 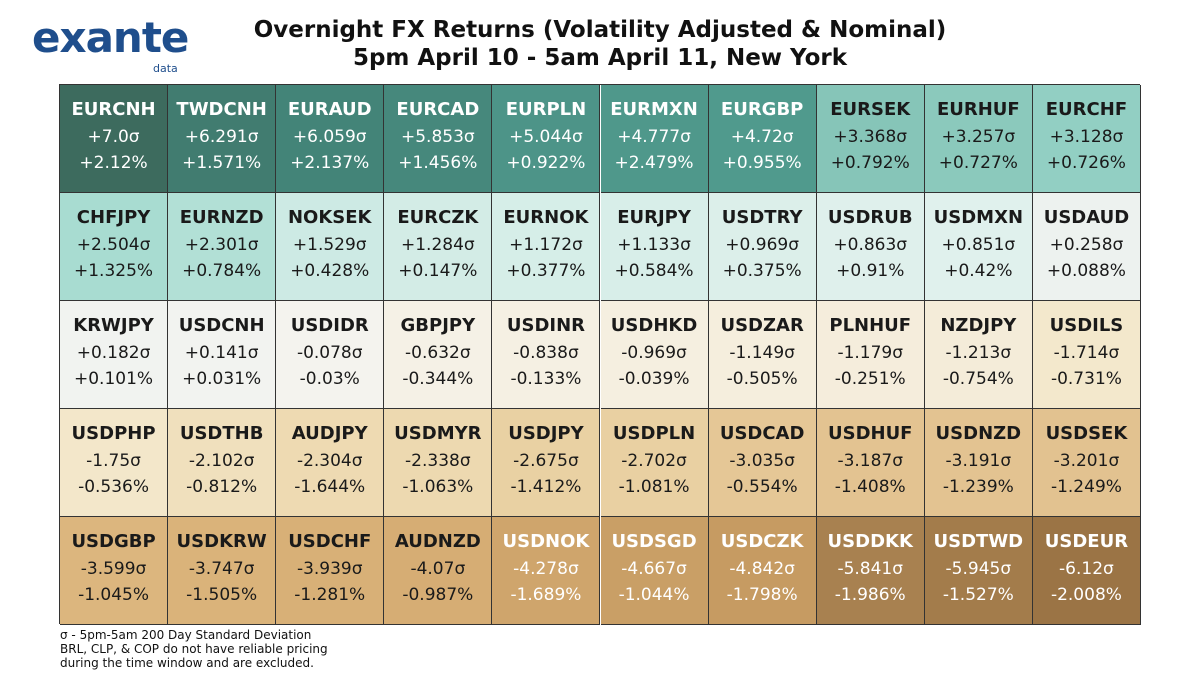 What do you see at coordinates (438, 487) in the screenshot?
I see `fx-percent-value: -1.063%` at bounding box center [438, 487].